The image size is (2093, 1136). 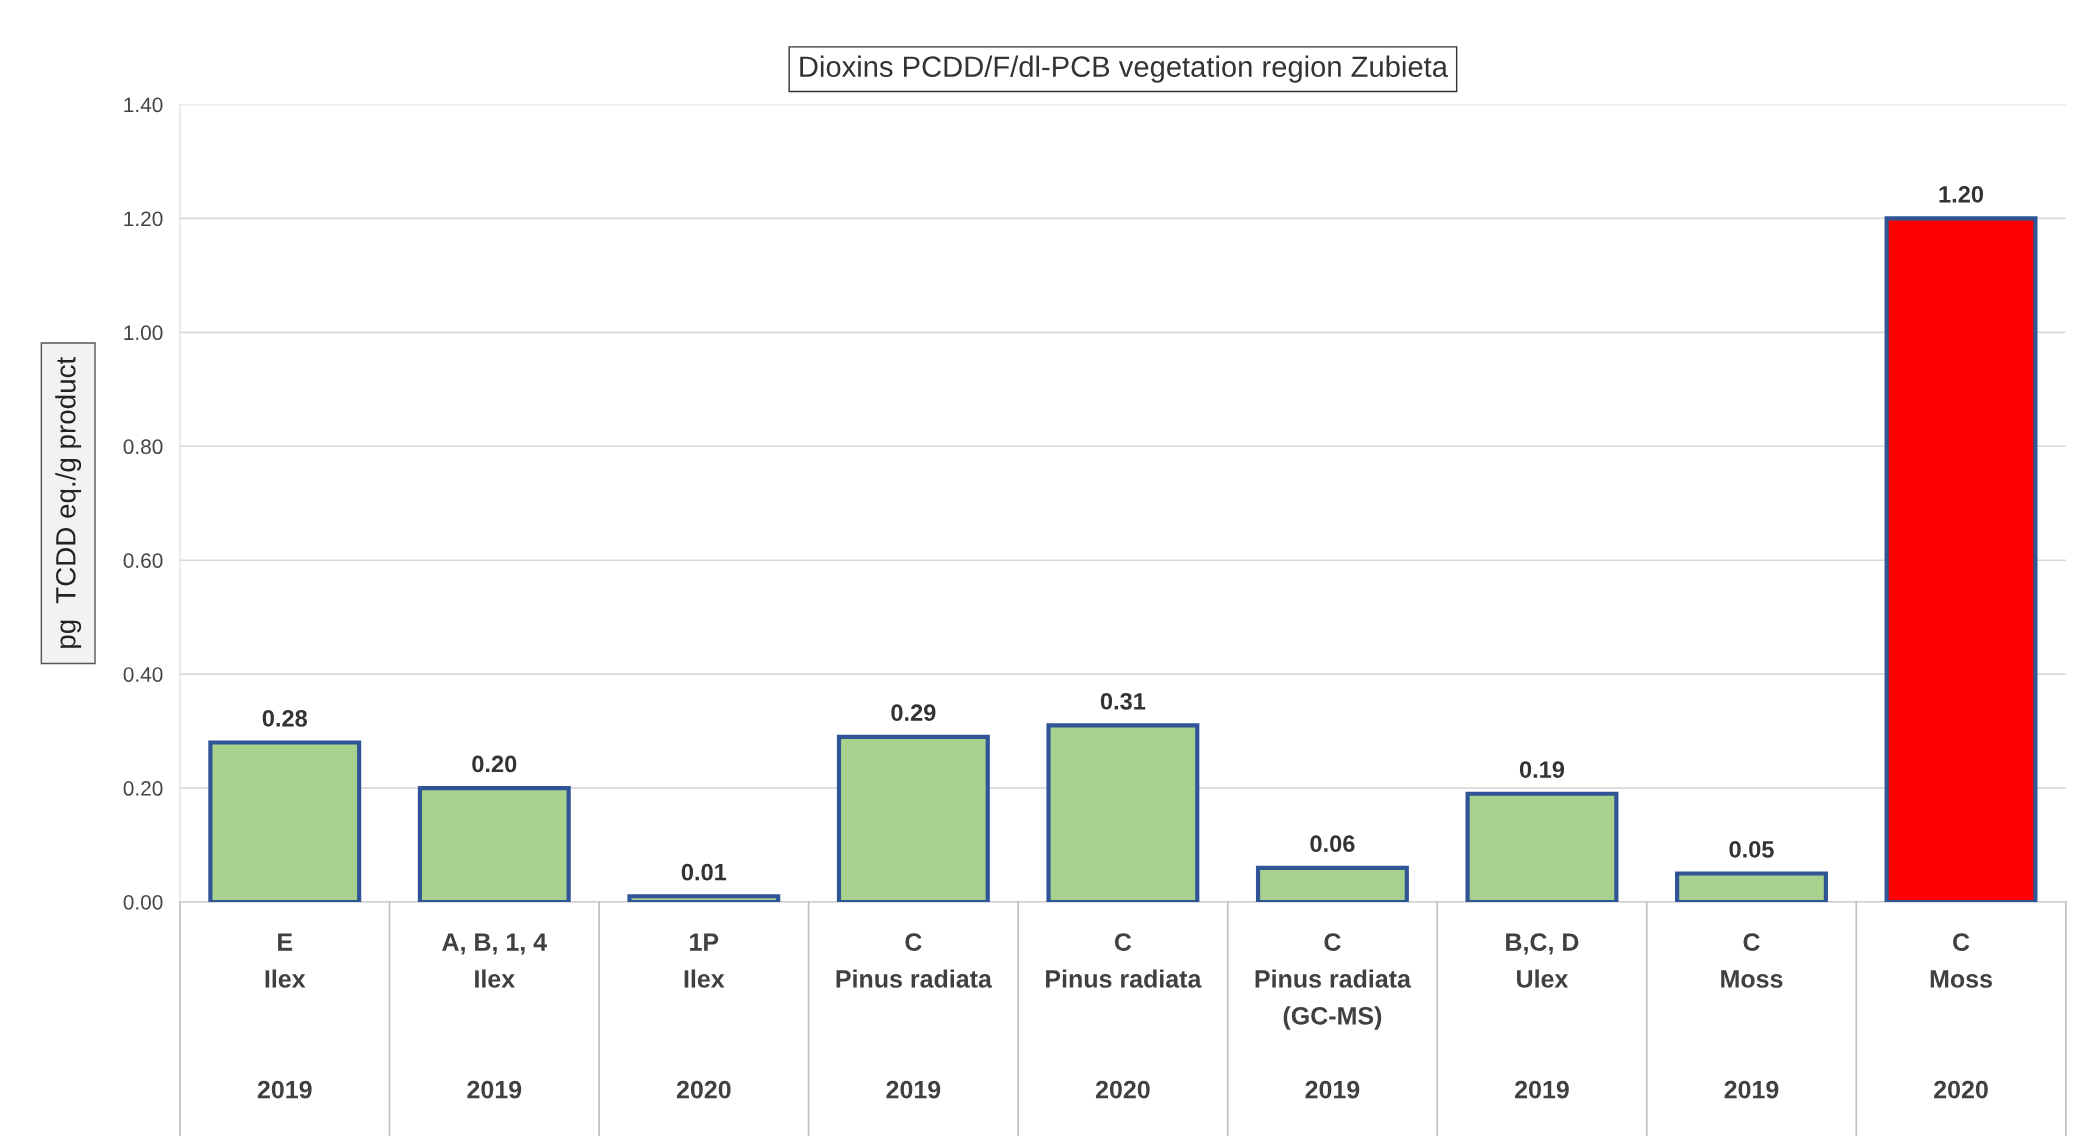 What do you see at coordinates (68, 502) in the screenshot?
I see `y-axis-title: pg TCDD eq./g product` at bounding box center [68, 502].